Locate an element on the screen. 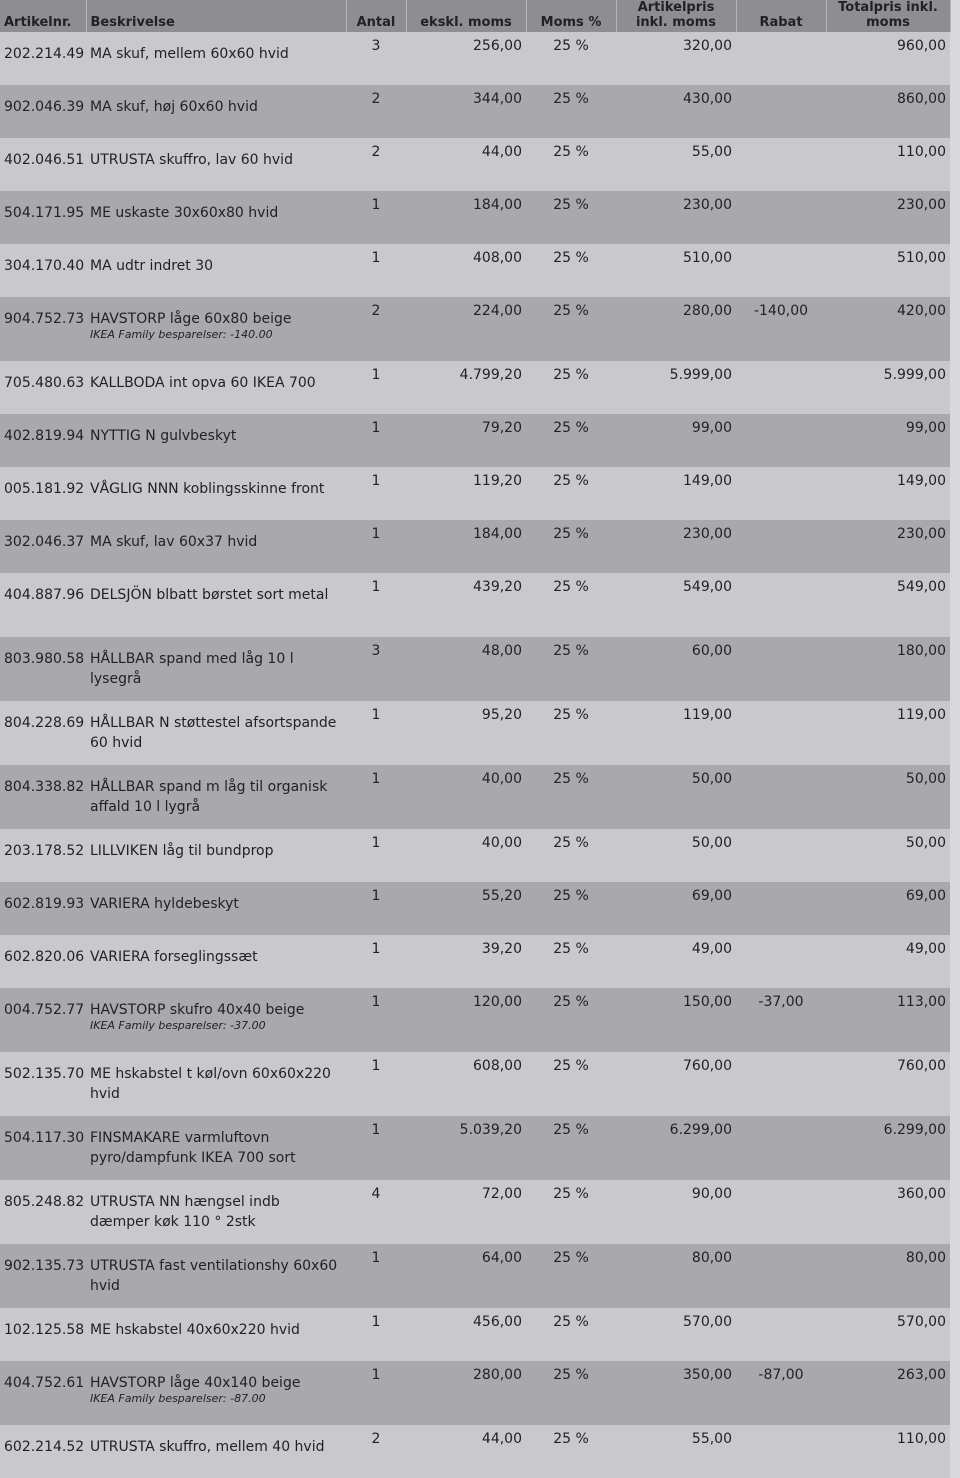 Image resolution: width=960 pixels, height=1478 pixels. total-incl-vat-cell: 230,00 is located at coordinates (888, 217).